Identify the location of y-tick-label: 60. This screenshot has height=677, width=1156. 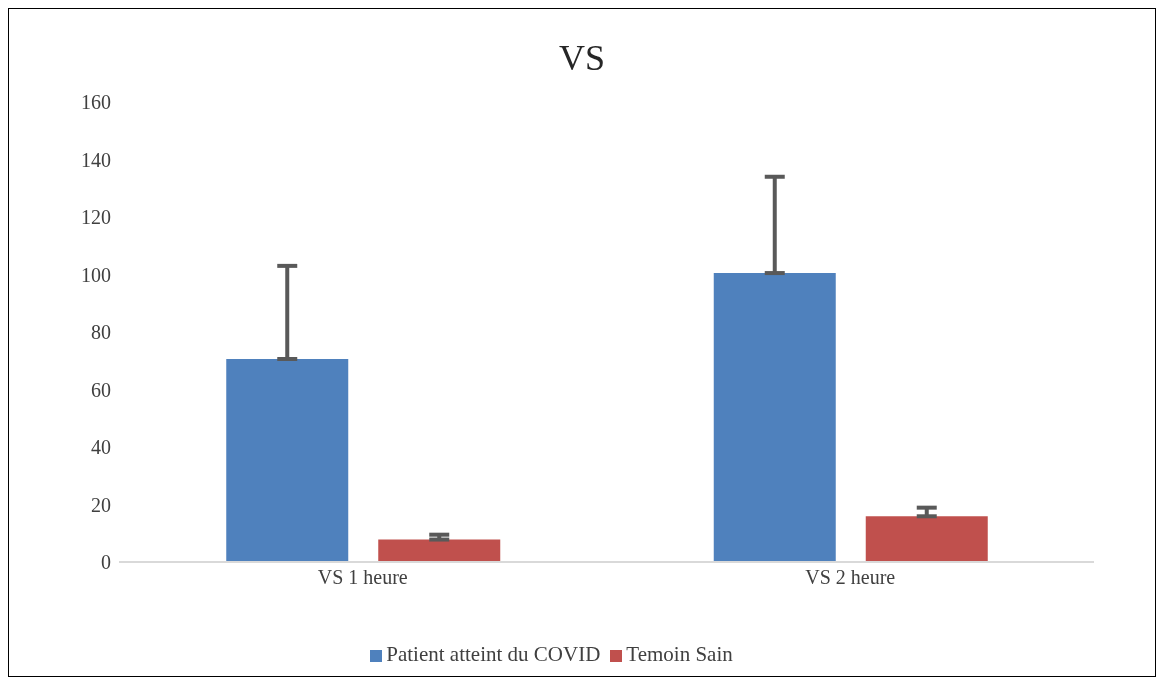
(101, 389).